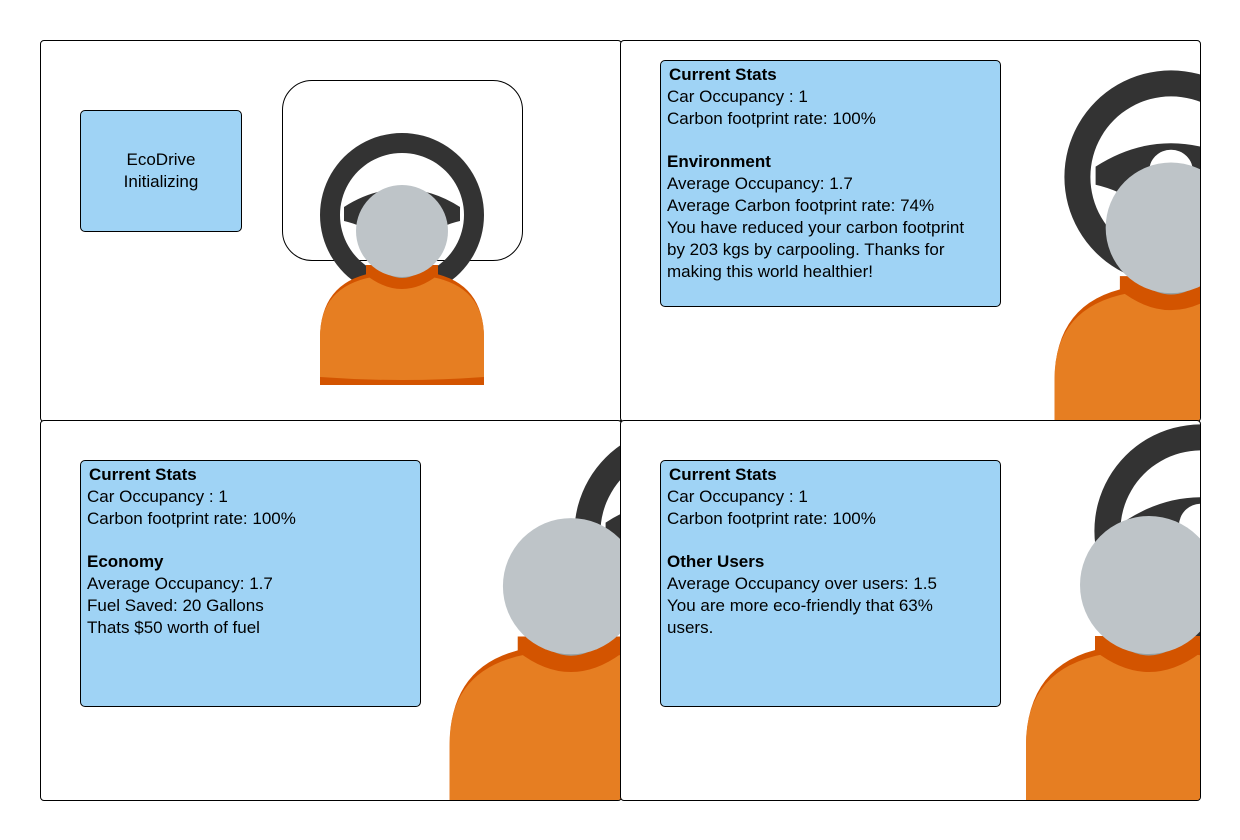 Image resolution: width=1240 pixels, height=840 pixels. I want to click on status-box: EcoDrive Initializing, so click(161, 171).